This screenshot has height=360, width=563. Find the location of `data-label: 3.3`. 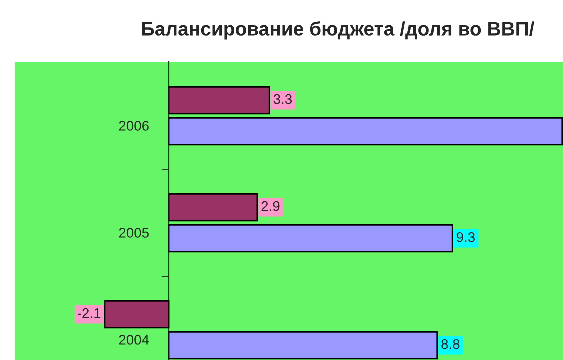

data-label: 3.3 is located at coordinates (283, 99).